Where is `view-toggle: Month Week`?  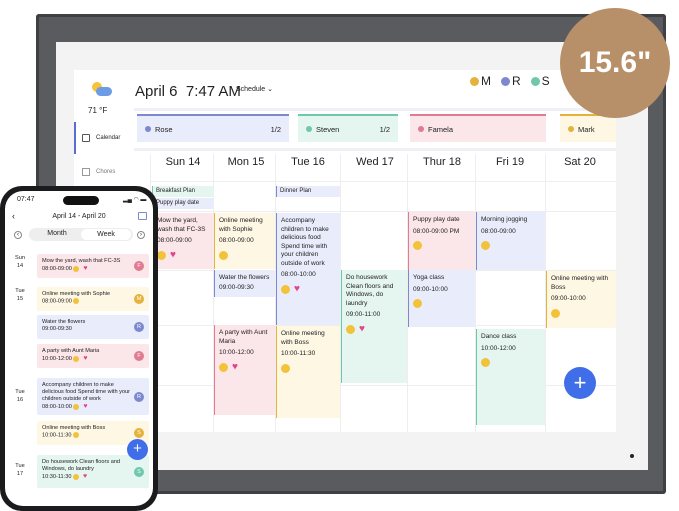
view-toggle: Month Week is located at coordinates (81, 234).